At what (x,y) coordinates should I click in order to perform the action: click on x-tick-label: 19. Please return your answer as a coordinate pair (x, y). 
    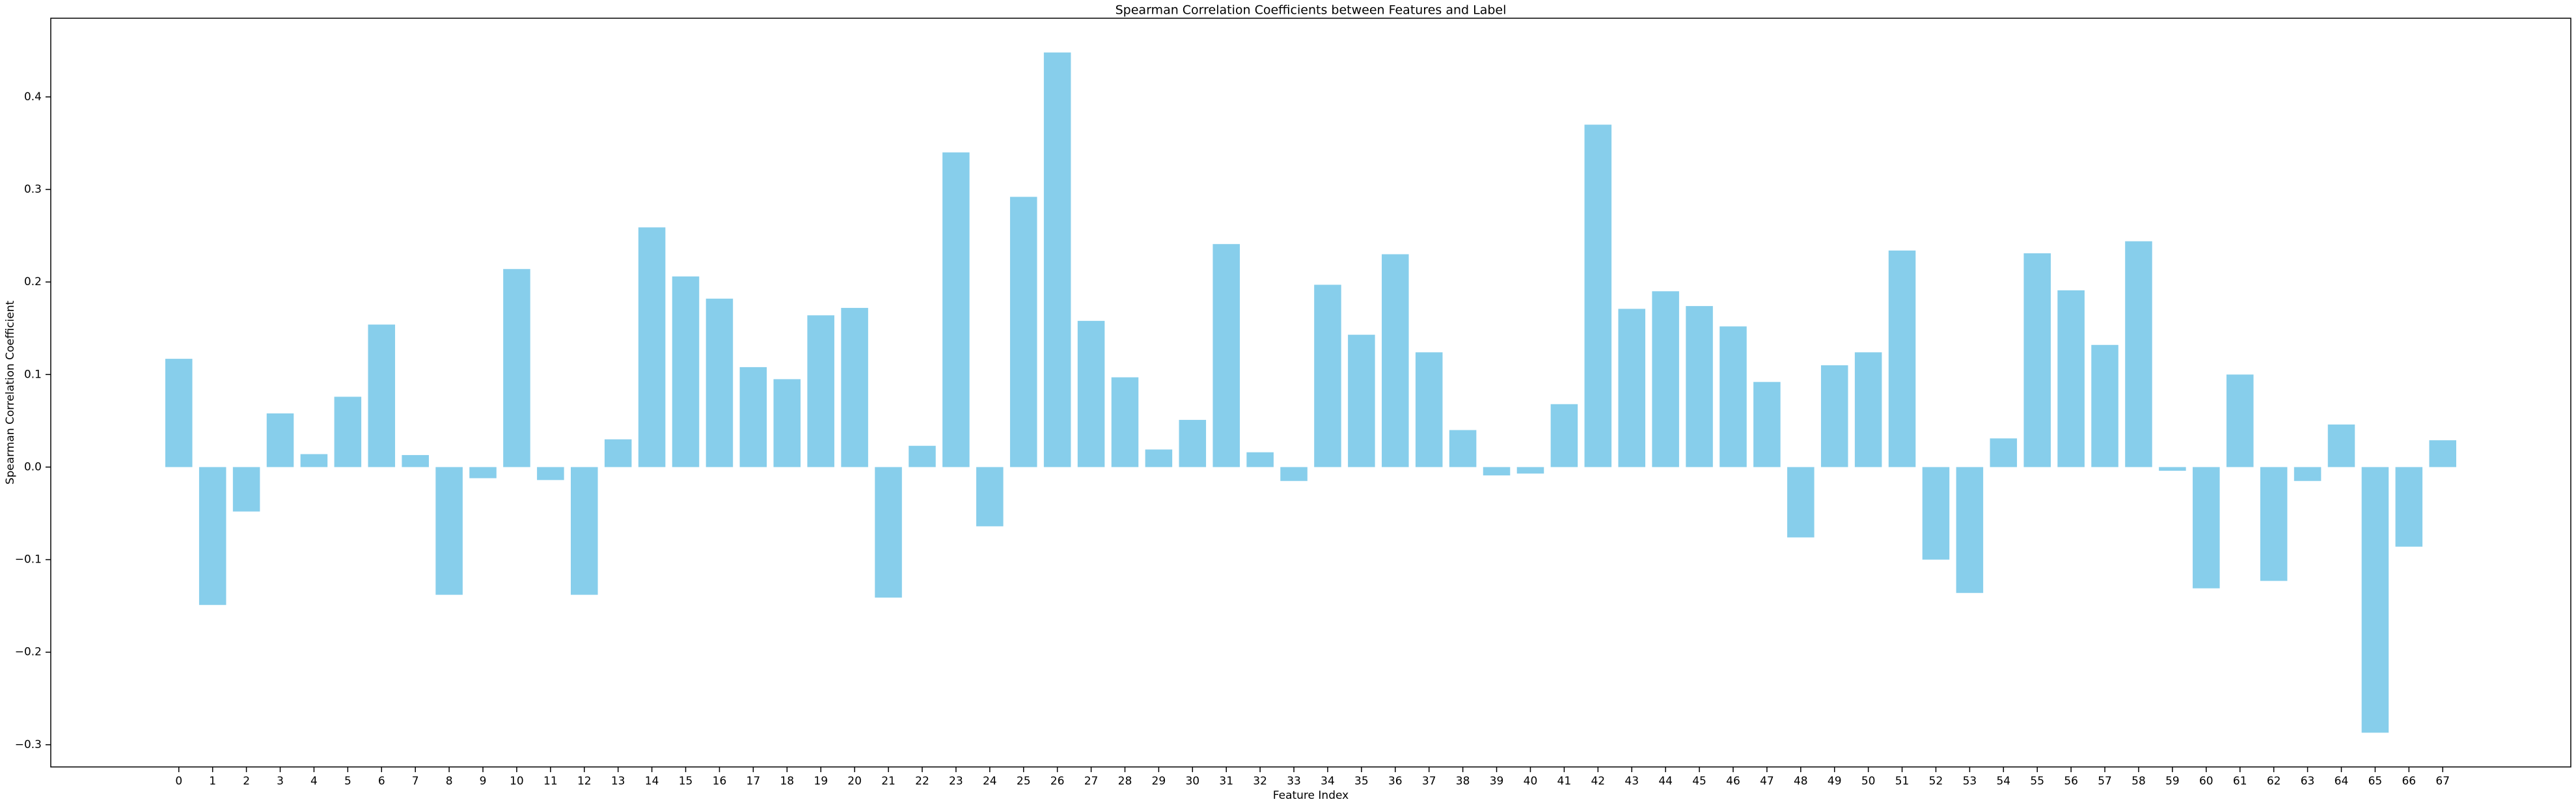
    Looking at the image, I should click on (821, 781).